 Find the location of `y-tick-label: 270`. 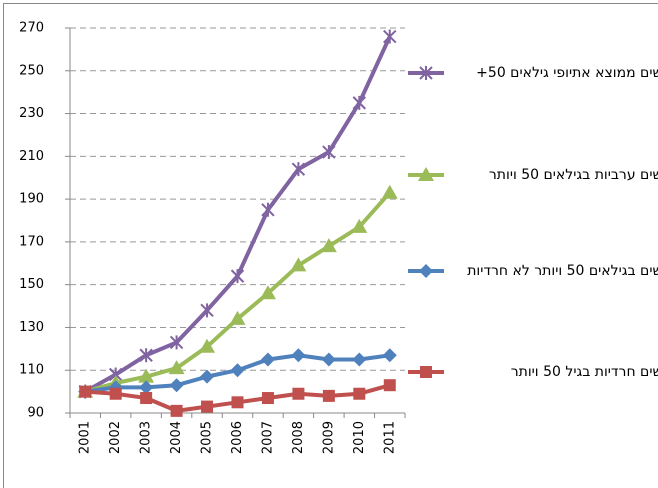

y-tick-label: 270 is located at coordinates (31, 28).